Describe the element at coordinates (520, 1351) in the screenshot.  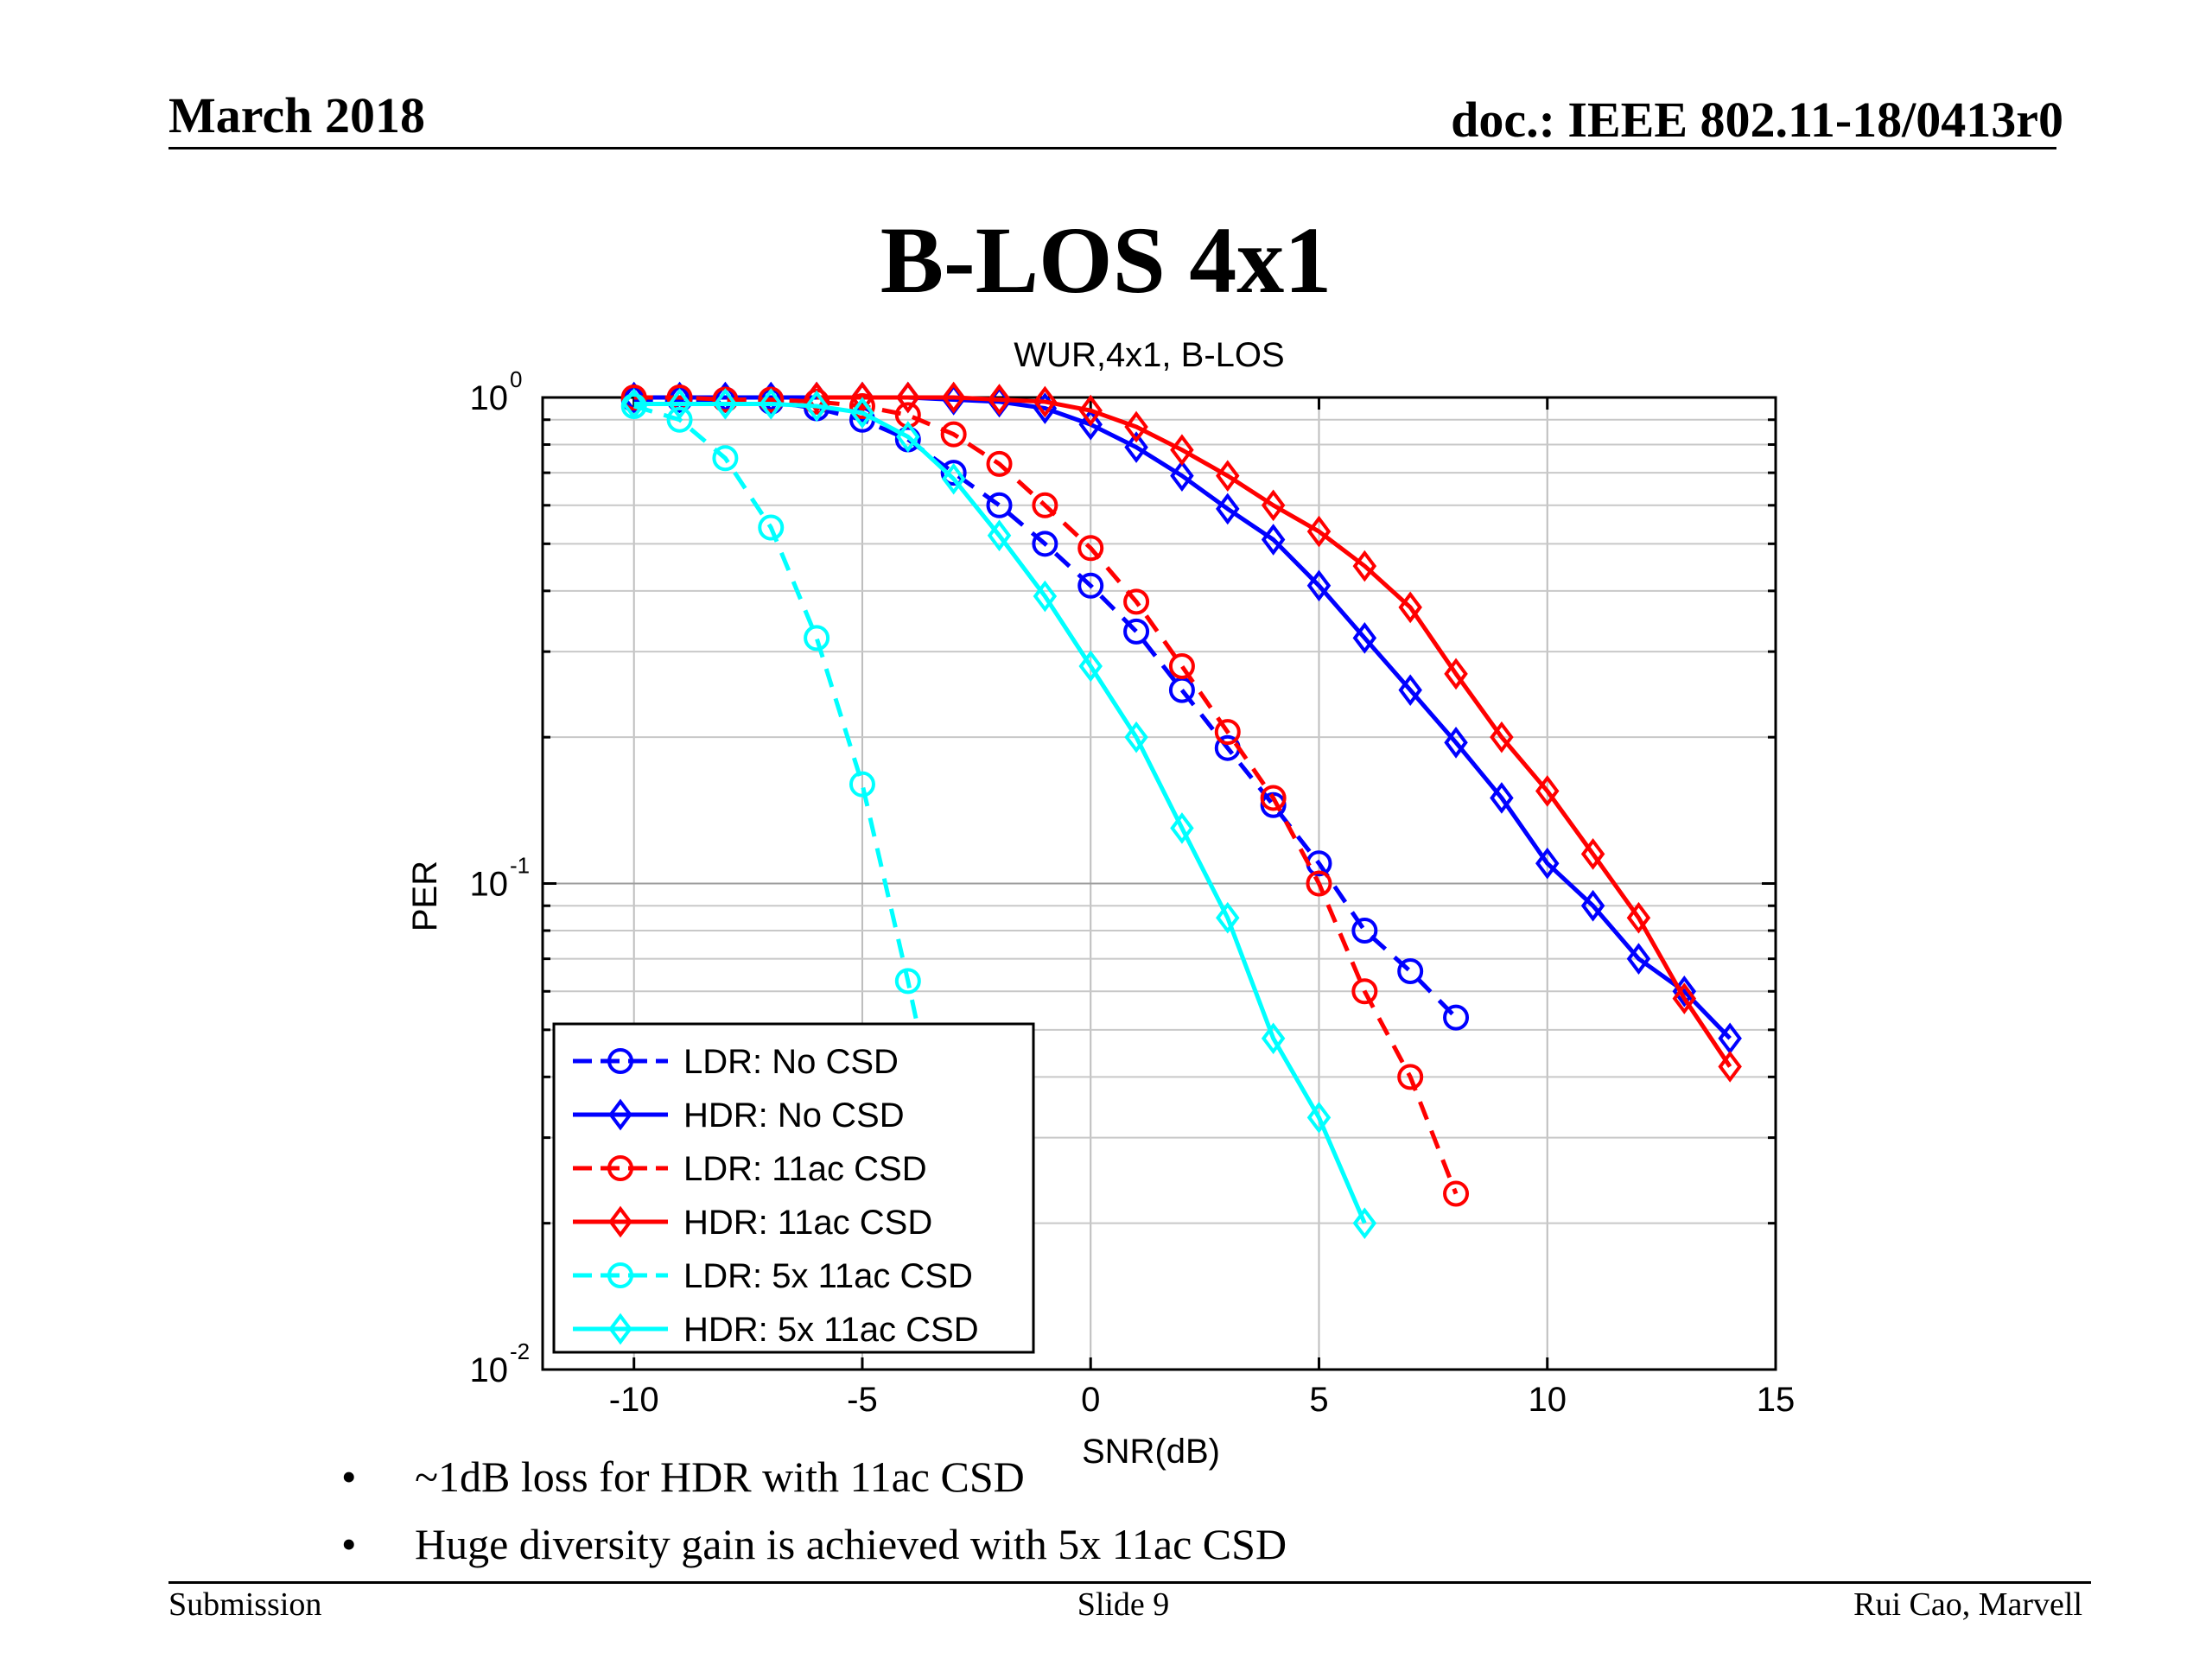
I see `y-tick-exponent: -2` at that location.